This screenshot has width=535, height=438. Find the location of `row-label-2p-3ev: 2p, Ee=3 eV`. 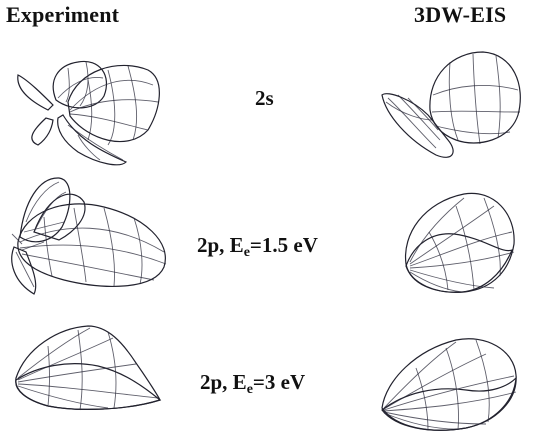

row-label-2p-3ev: 2p, Ee=3 eV is located at coordinates (252, 384).